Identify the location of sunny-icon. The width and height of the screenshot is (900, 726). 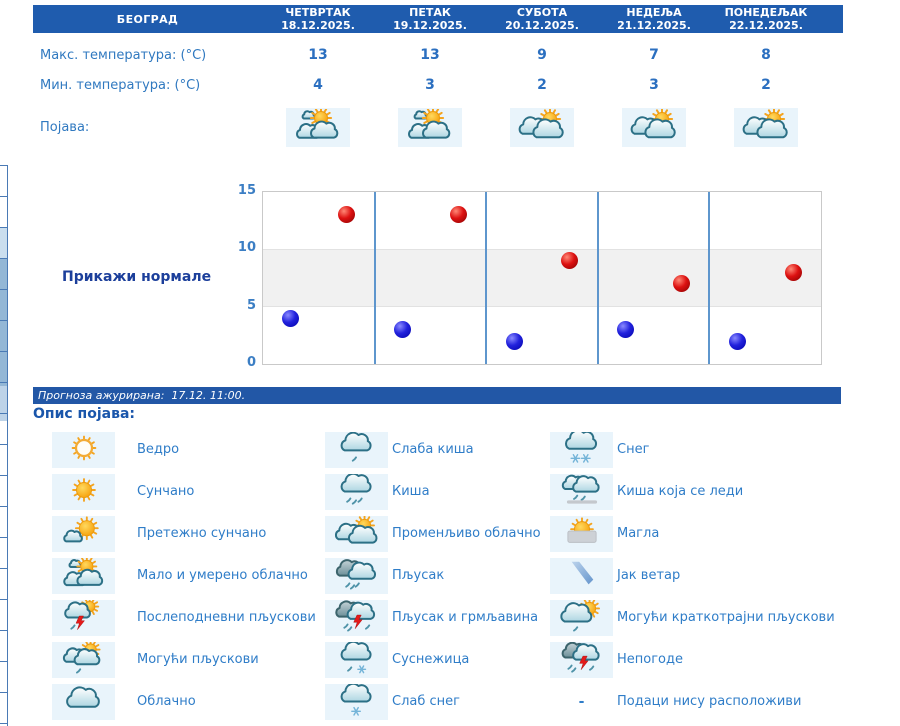
(84, 492).